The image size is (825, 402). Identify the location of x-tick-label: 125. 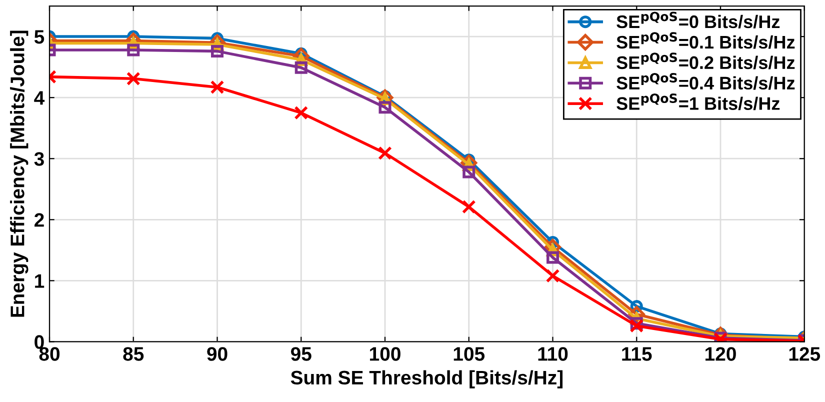
(804, 354).